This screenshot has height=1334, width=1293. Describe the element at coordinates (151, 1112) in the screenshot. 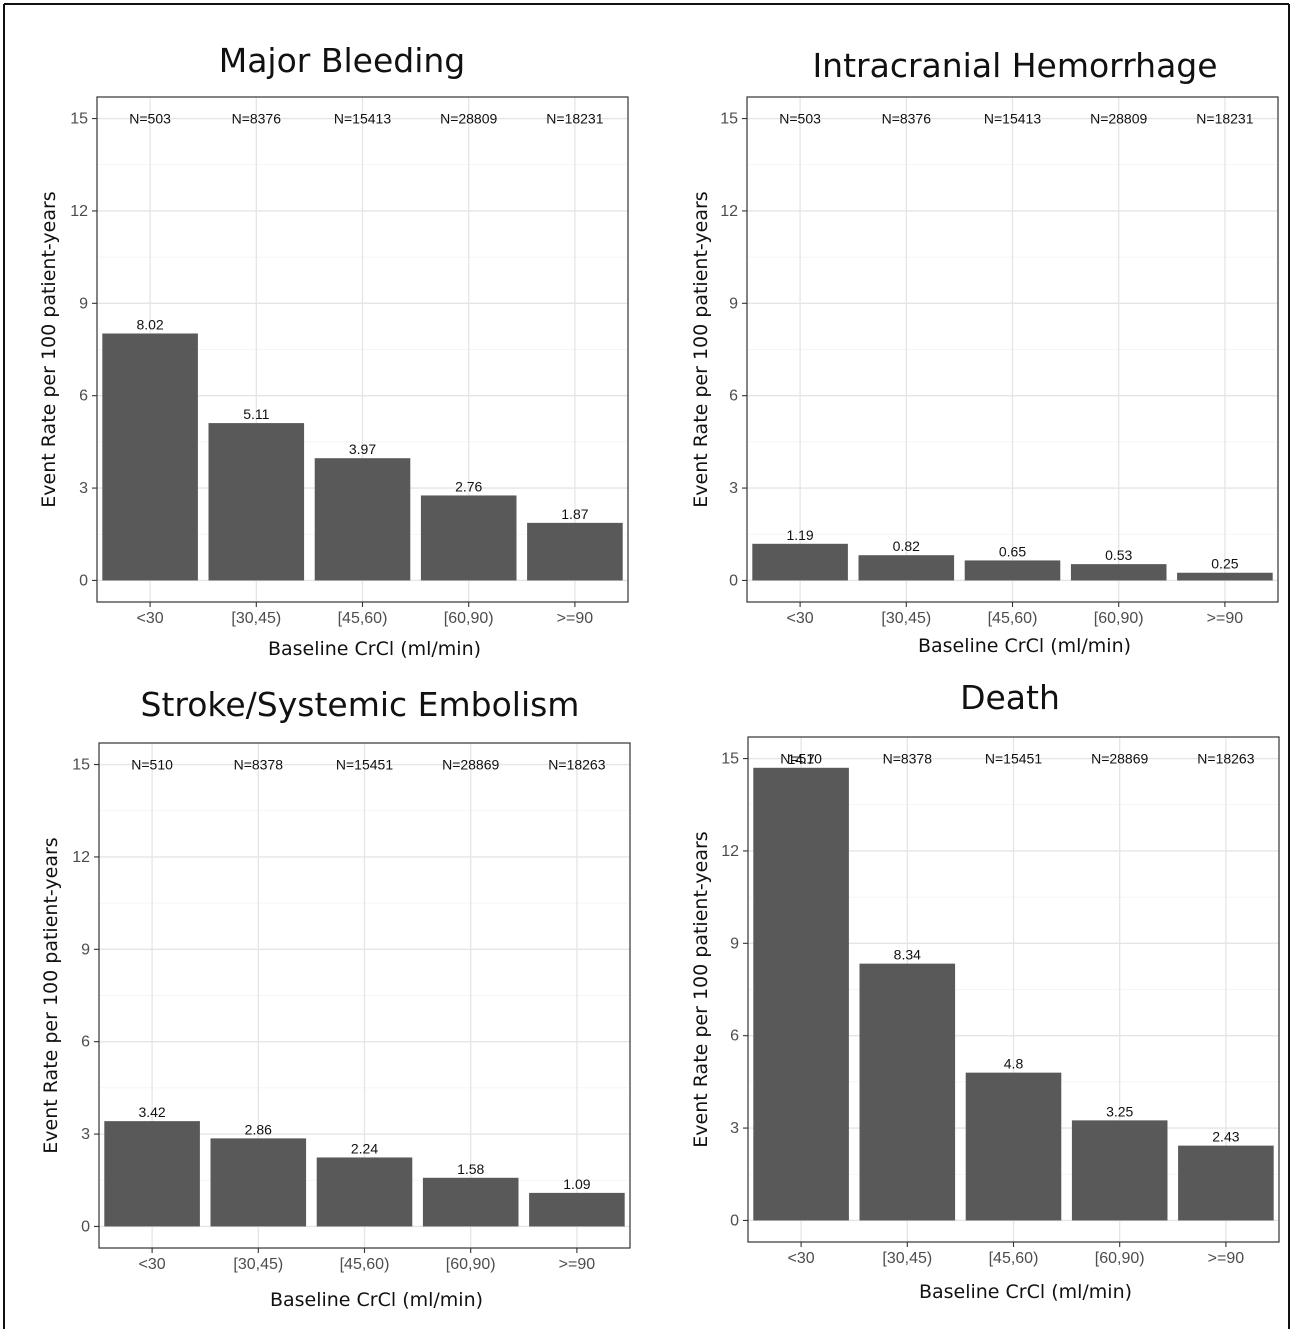

I see `value-label: 3.42` at that location.